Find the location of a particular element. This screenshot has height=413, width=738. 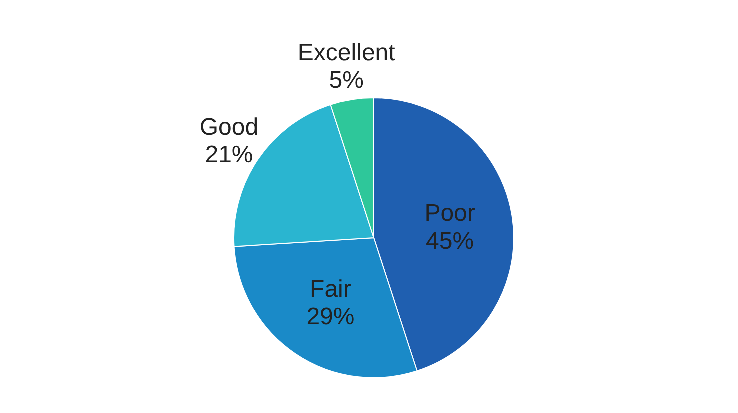

slice-label: Excellent is located at coordinates (347, 52).